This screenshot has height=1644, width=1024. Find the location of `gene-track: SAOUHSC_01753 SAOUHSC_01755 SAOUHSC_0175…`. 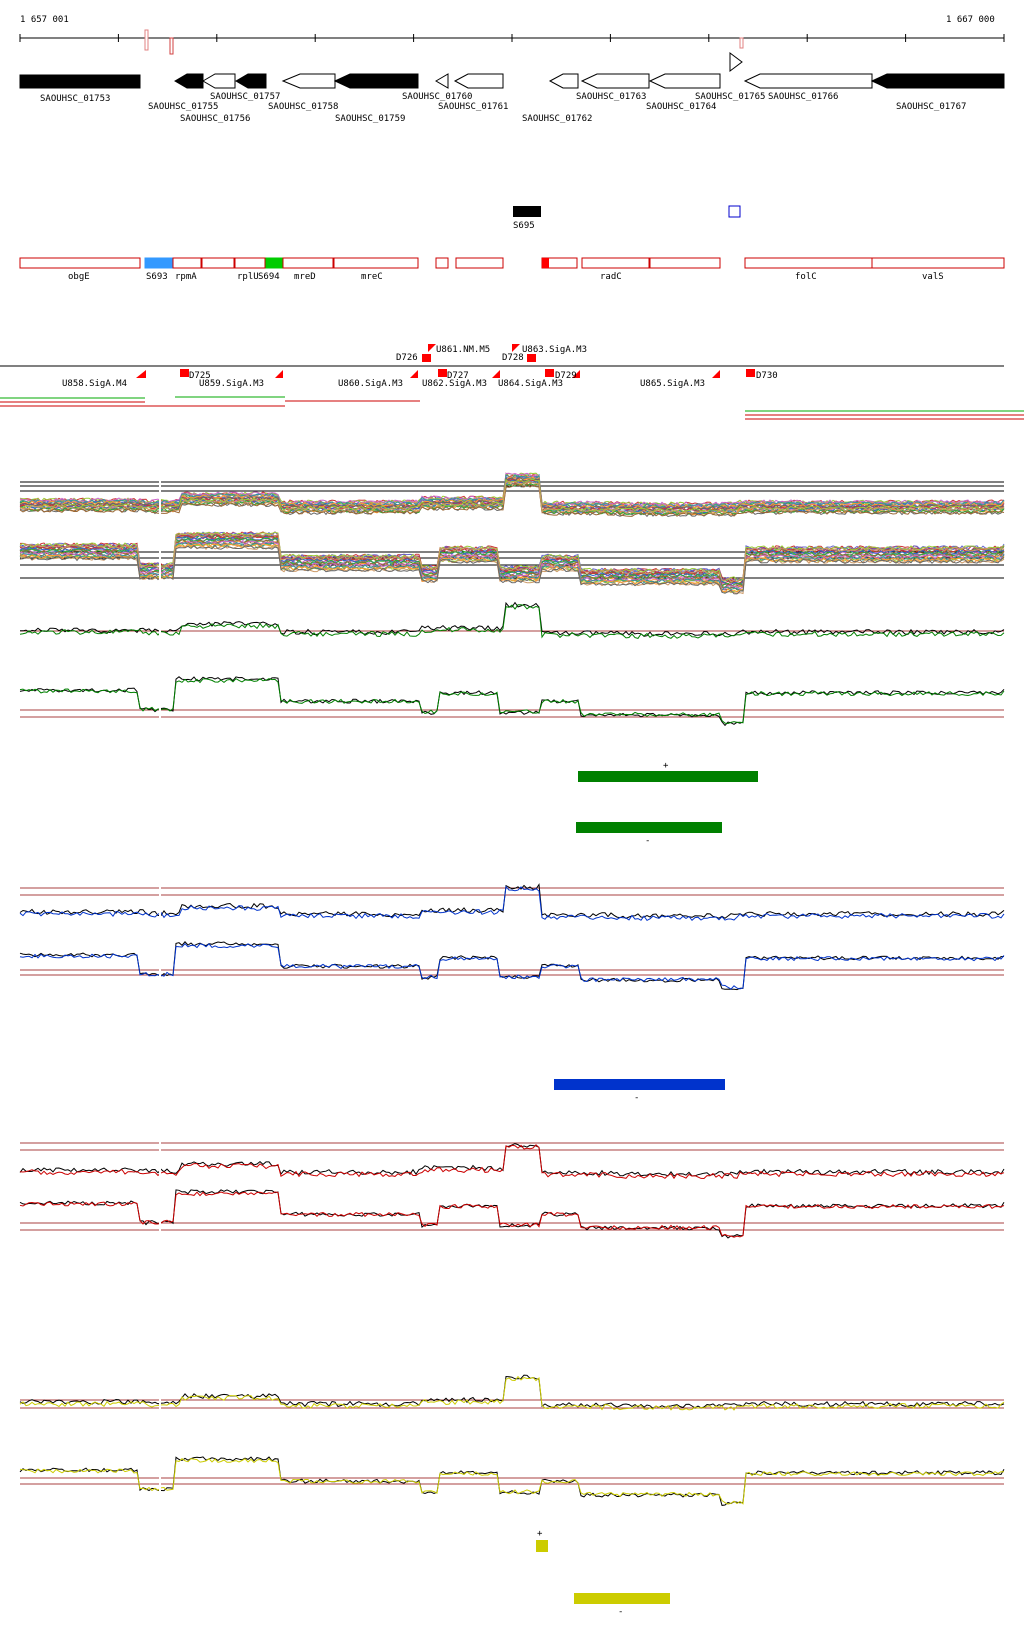

gene-track: SAOUHSC_01753 SAOUHSC_01755 SAOUHSC_0175… is located at coordinates (512, 88).